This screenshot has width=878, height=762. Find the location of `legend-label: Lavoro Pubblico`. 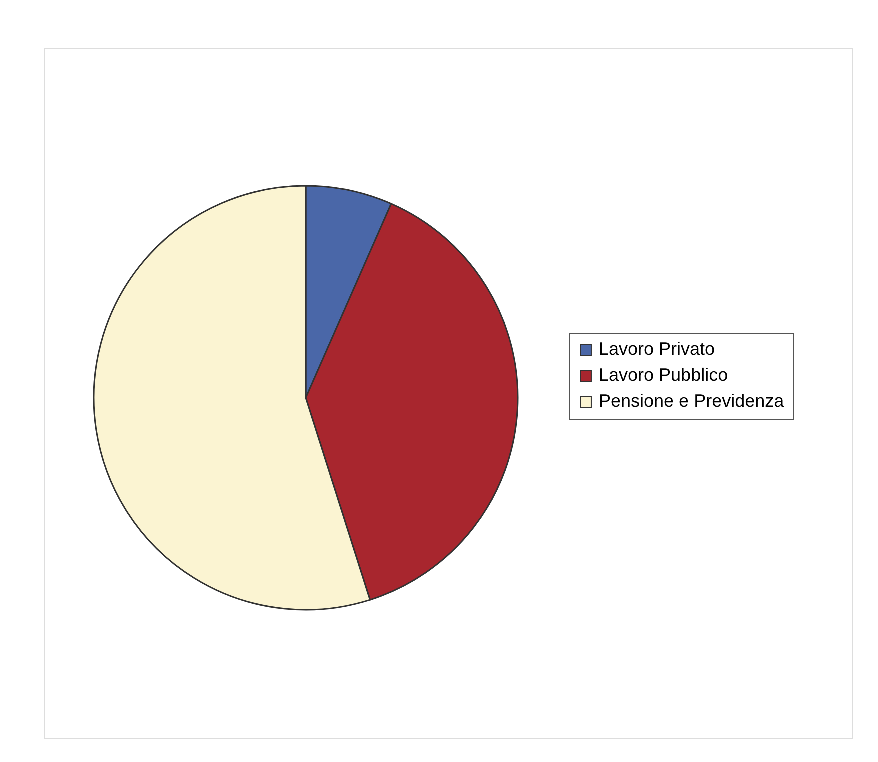

legend-label: Lavoro Pubblico is located at coordinates (663, 375).